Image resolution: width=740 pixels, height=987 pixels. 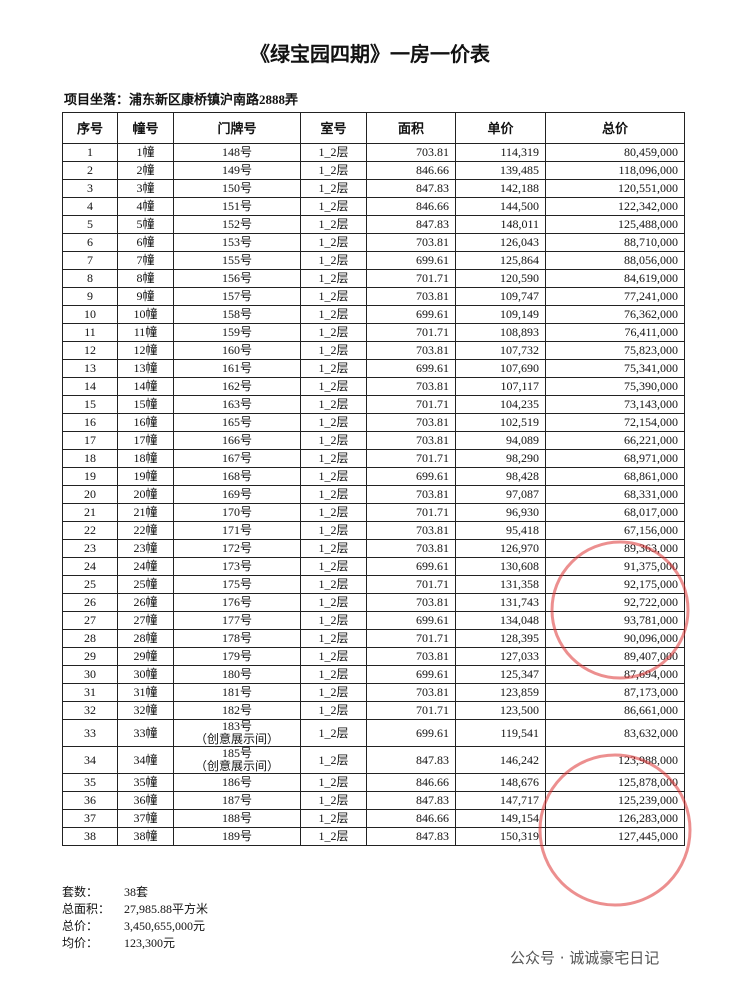 I want to click on table-cell: 144,500, so click(x=500, y=206).